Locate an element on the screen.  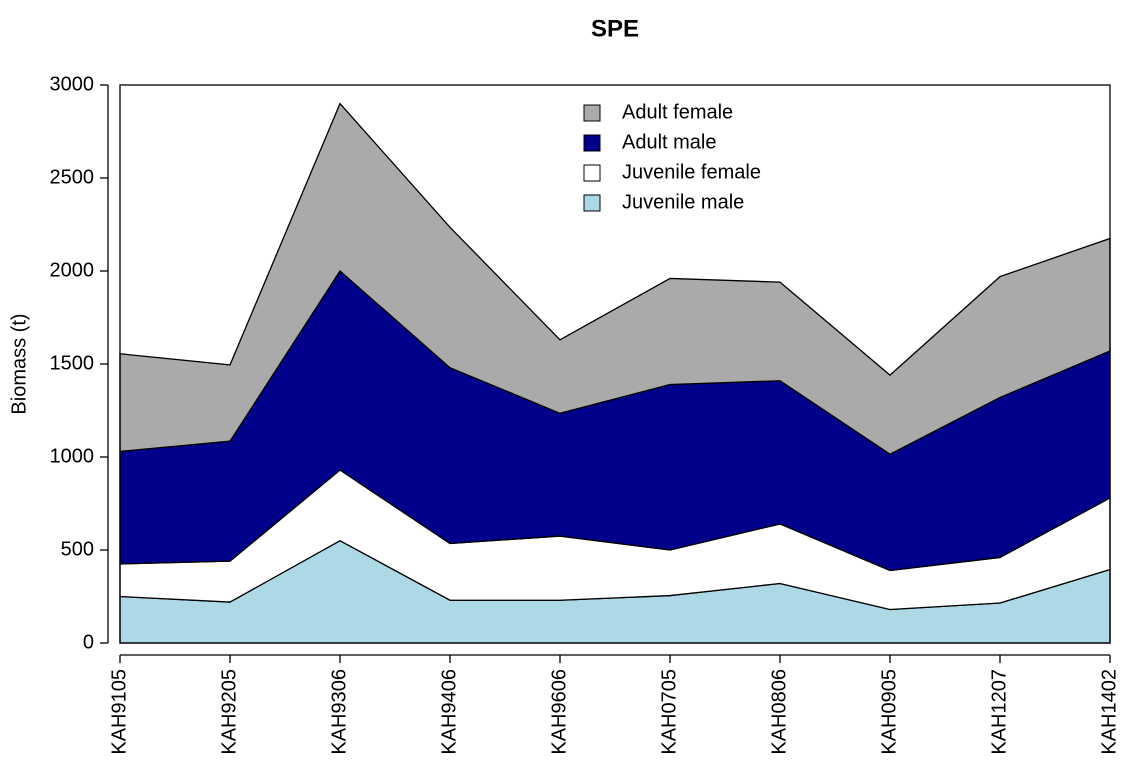
y-tick-label: 1000 is located at coordinates (72, 456).